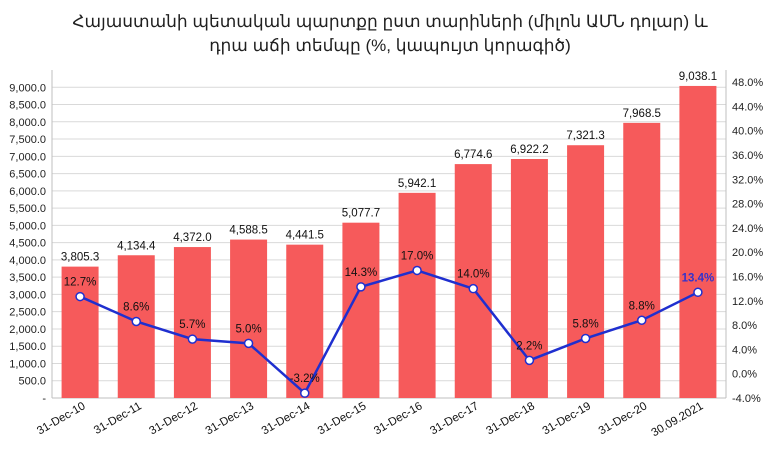 This screenshot has width=780, height=457. Describe the element at coordinates (32, 382) in the screenshot. I see `left-axis-tick-label: 500.0` at that location.